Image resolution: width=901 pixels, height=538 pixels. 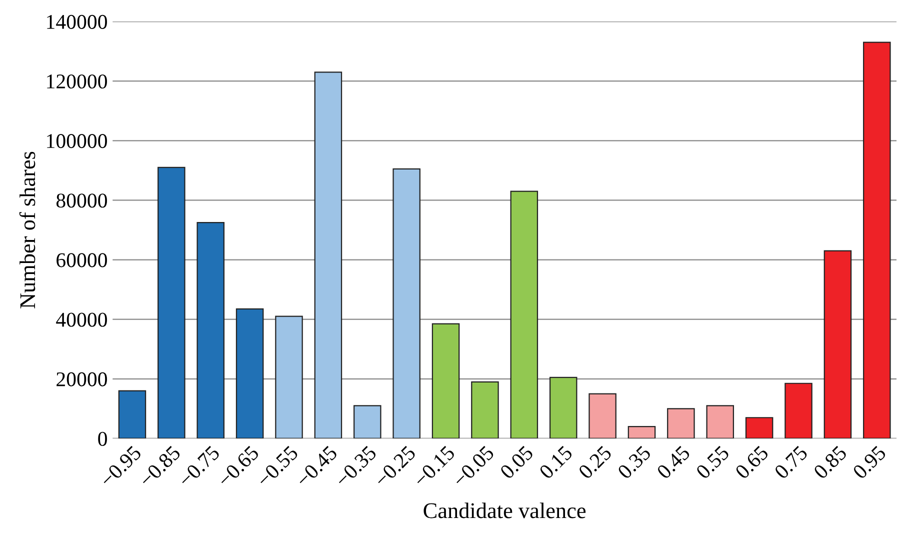 I want to click on x-tick-label: 0.35, so click(x=634, y=462).